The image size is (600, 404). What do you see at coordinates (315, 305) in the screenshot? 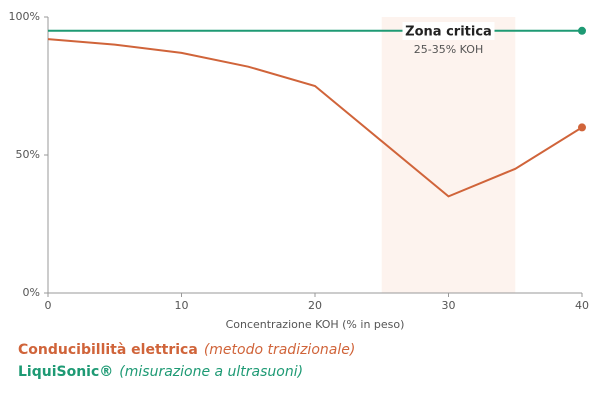
I see `x-tick-label: 20` at bounding box center [315, 305].